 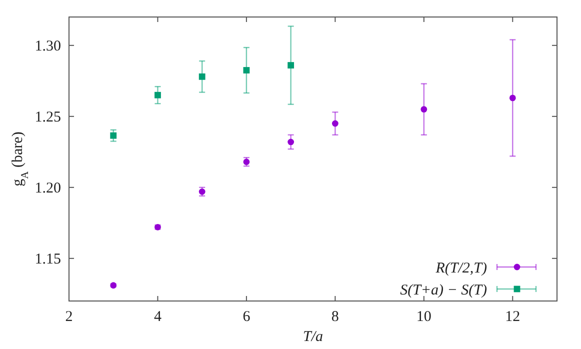 What do you see at coordinates (158, 317) in the screenshot?
I see `x-tick-label: 4` at bounding box center [158, 317].